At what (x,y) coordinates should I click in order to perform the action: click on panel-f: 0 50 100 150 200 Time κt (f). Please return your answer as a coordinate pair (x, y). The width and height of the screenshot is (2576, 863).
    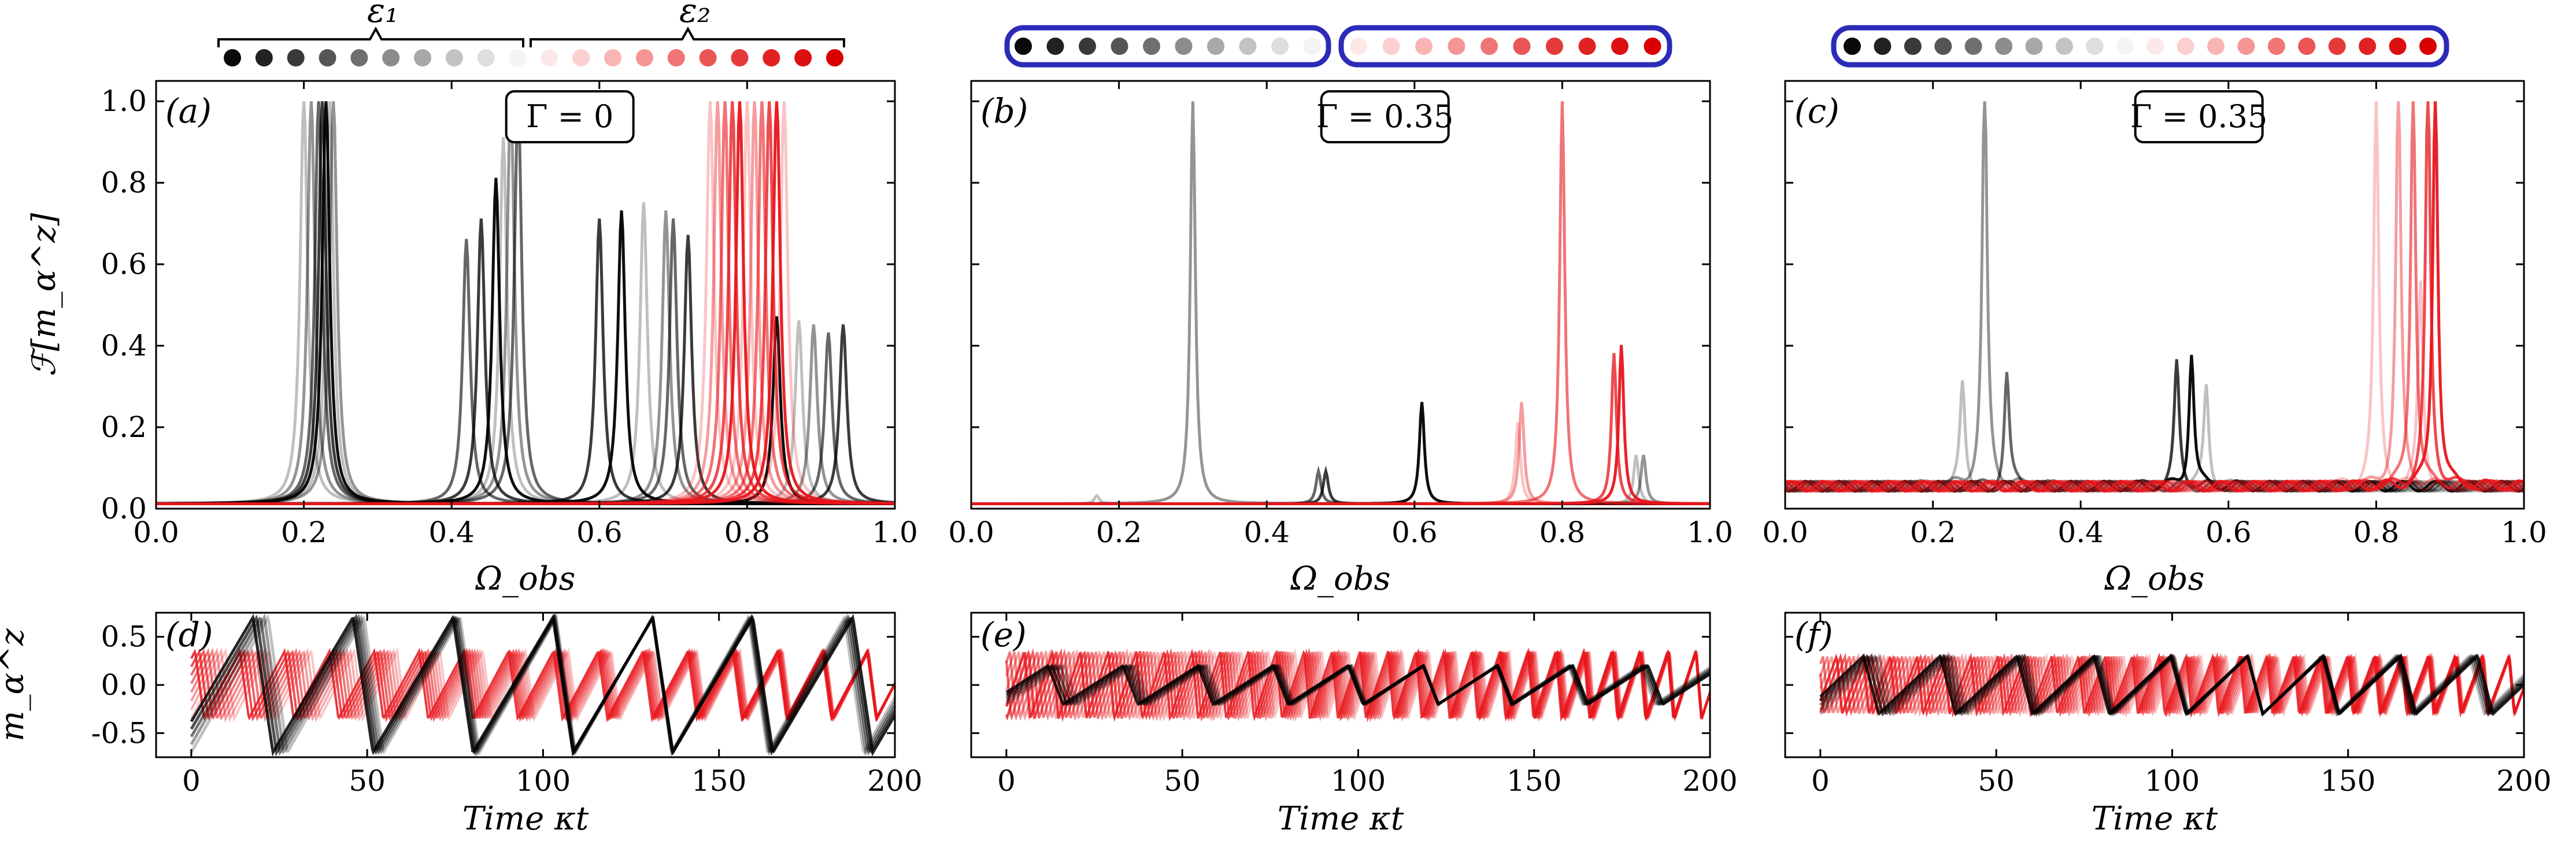
    Looking at the image, I should click on (2168, 725).